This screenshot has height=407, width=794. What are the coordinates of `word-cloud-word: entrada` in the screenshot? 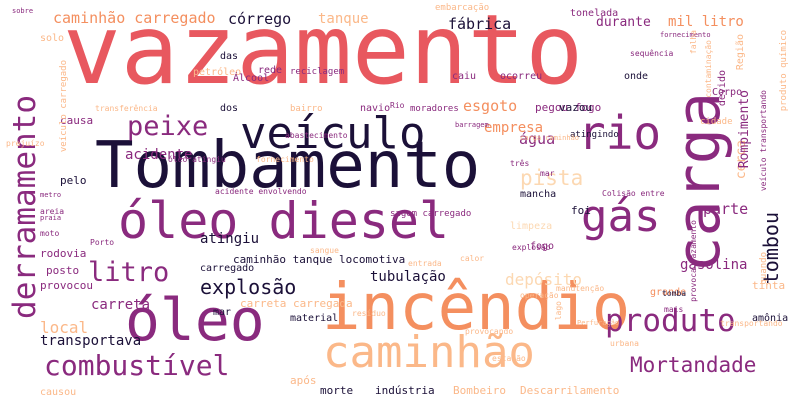 It's located at (425, 263).